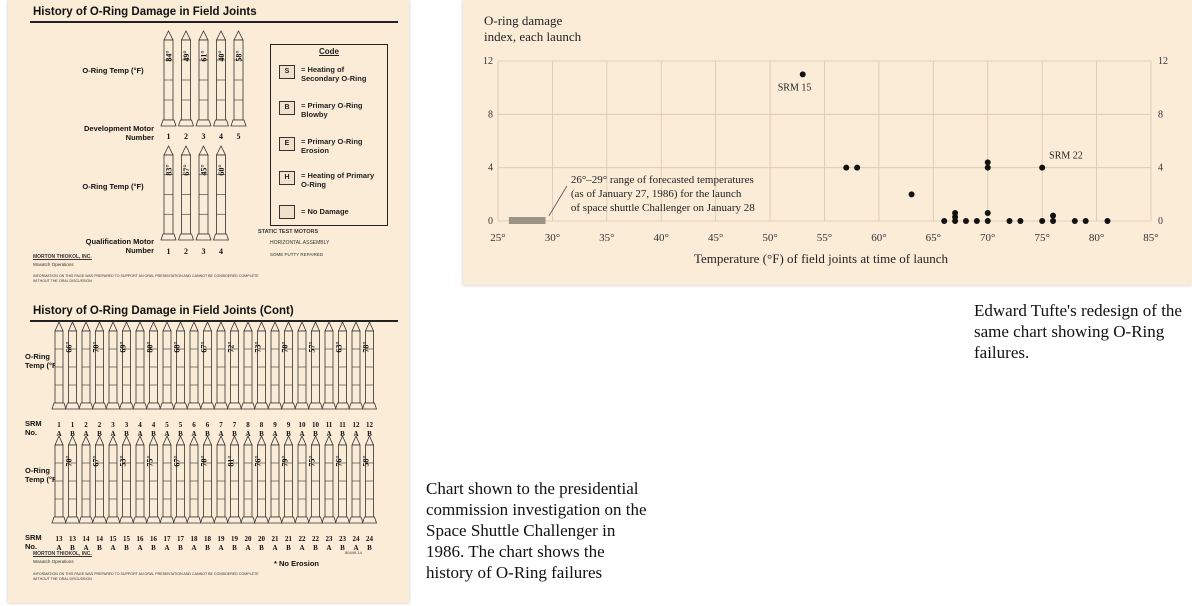 This screenshot has height=606, width=1192. Describe the element at coordinates (33, 428) in the screenshot. I see `srm-label-row1: SRM No.` at that location.